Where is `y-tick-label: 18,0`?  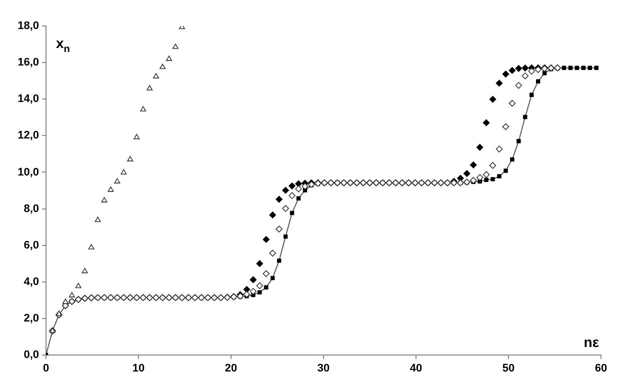 y-tick-label: 18,0 is located at coordinates (28, 26).